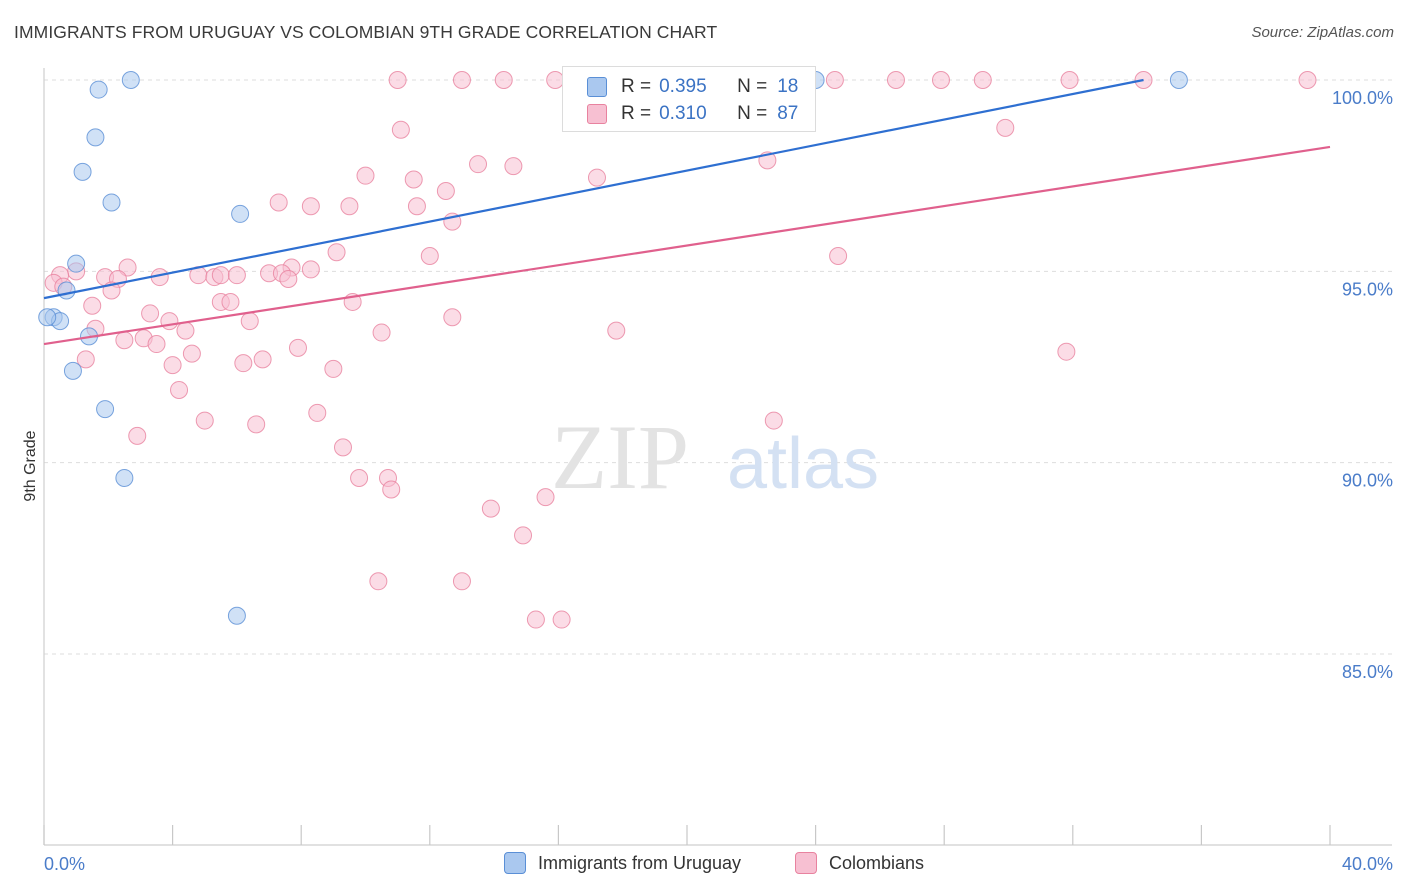 Image resolution: width=1406 pixels, height=892 pixels. I want to click on x-tick-label: 0.0%, so click(64, 864).